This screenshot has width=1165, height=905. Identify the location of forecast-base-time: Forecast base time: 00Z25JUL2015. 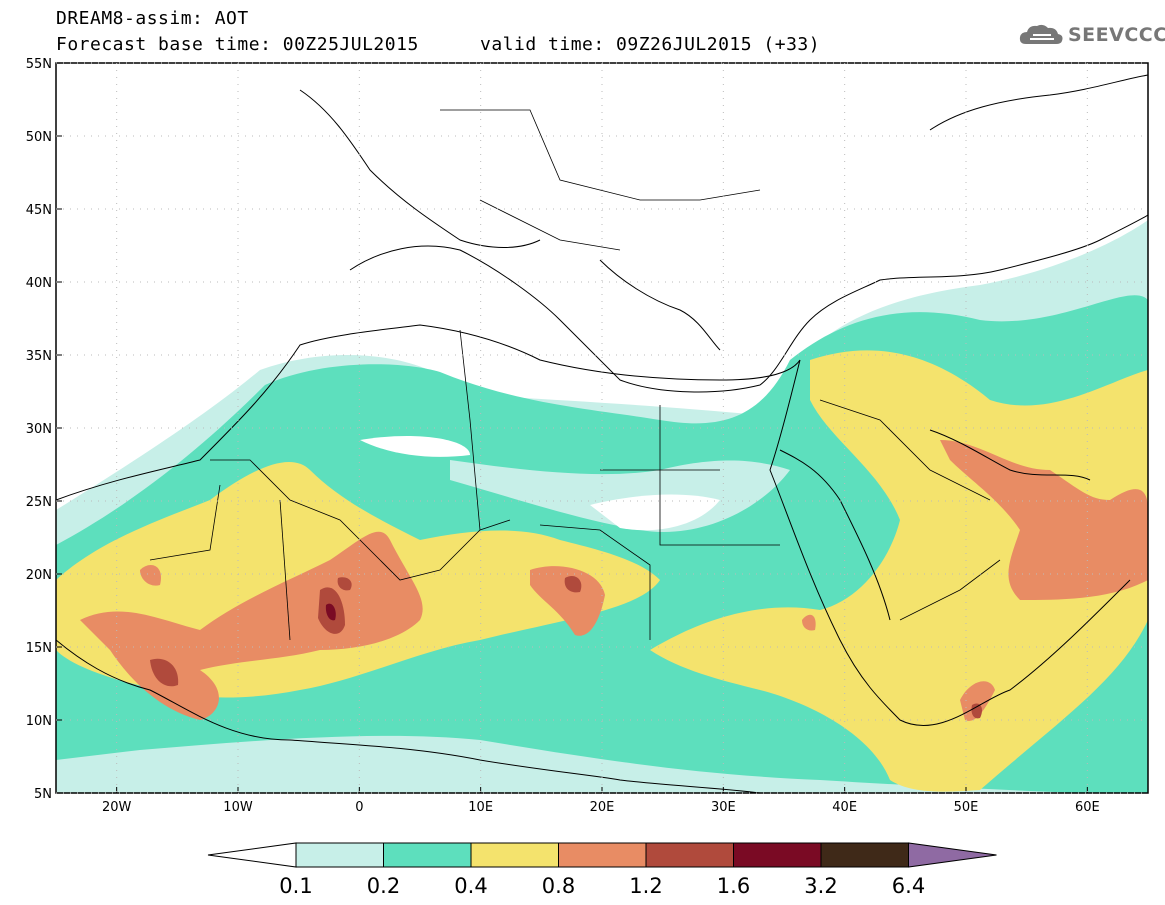
(237, 44).